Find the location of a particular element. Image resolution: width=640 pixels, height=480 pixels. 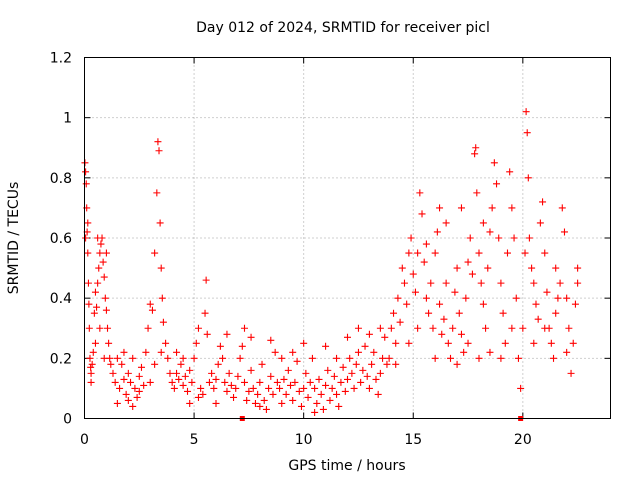

y-tick-label: 1 is located at coordinates (67, 119).